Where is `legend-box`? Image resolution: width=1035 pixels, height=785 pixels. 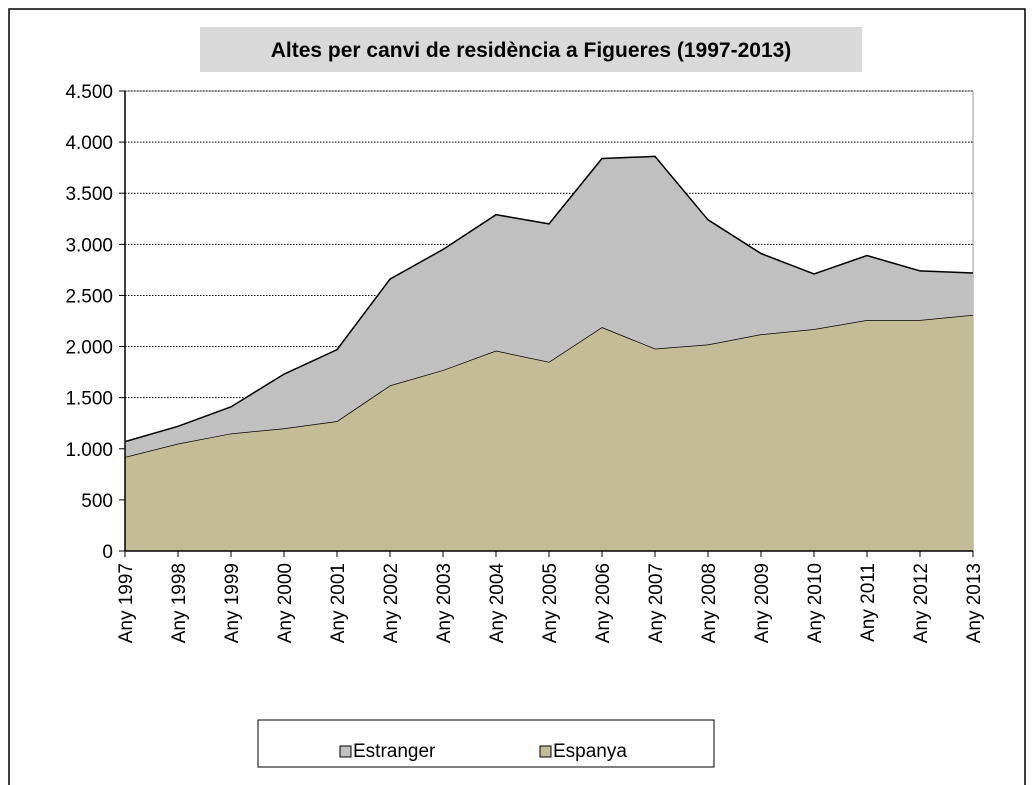
legend-box is located at coordinates (486, 743).